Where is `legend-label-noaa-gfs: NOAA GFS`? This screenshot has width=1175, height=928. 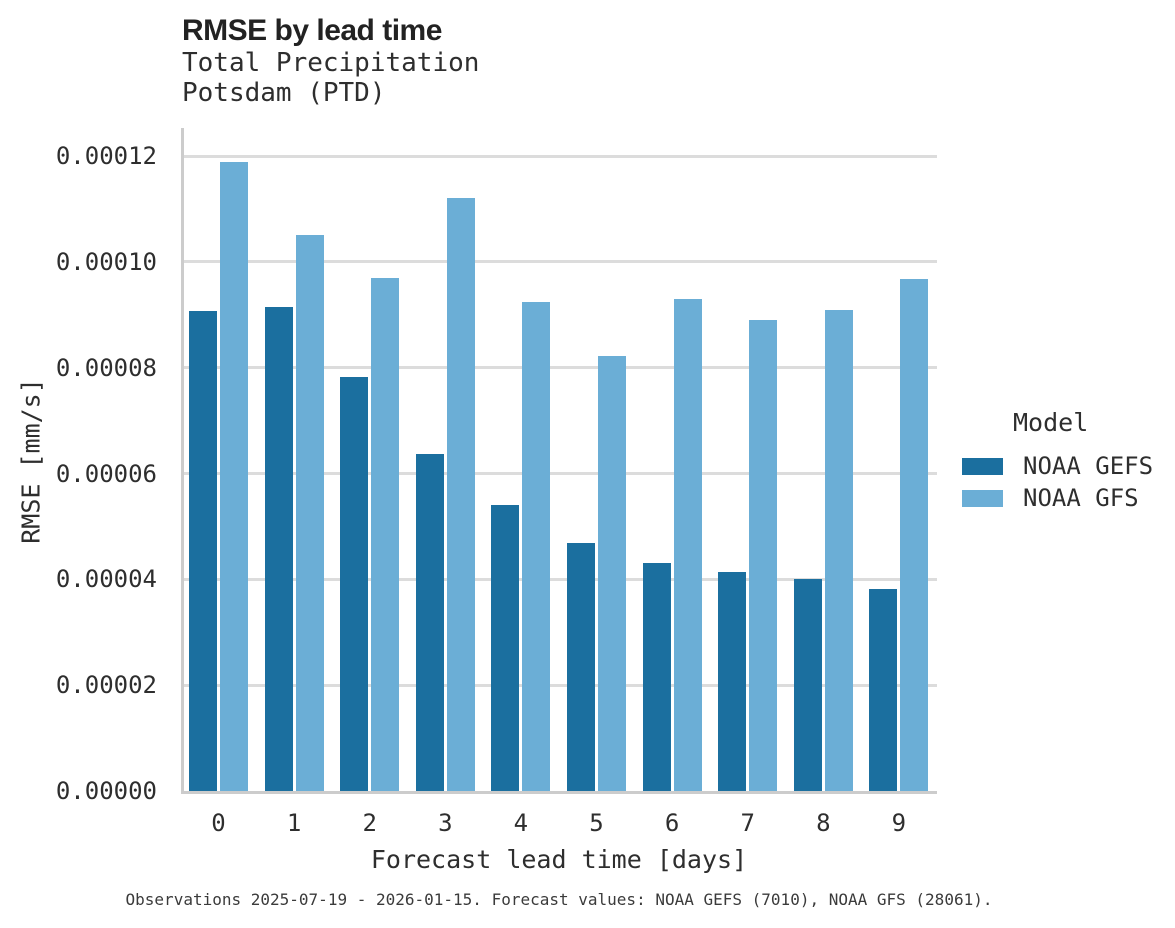
legend-label-noaa-gfs: NOAA GFS is located at coordinates (1081, 498).